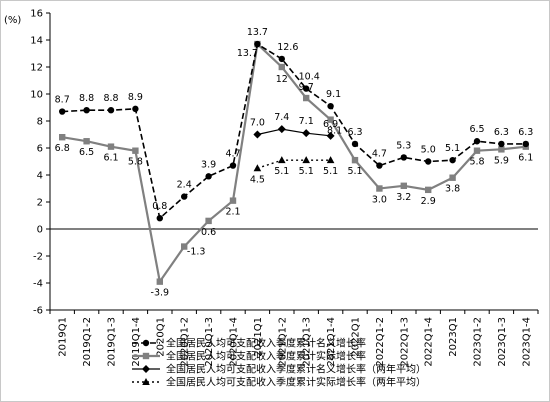 The width and height of the screenshot is (550, 402). What do you see at coordinates (184, 185) in the screenshot?
I see `data-label: 2.4` at bounding box center [184, 185].